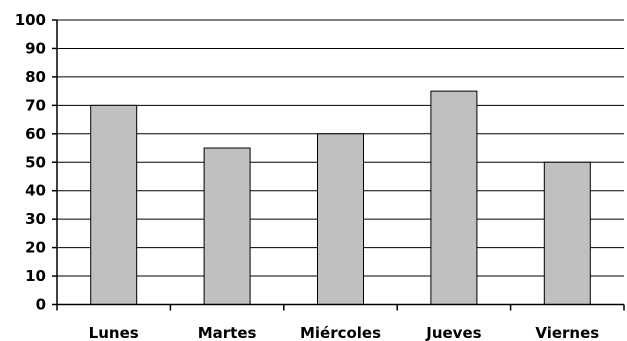 The height and width of the screenshot is (341, 627). I want to click on y-tick-label: 70, so click(35, 105).